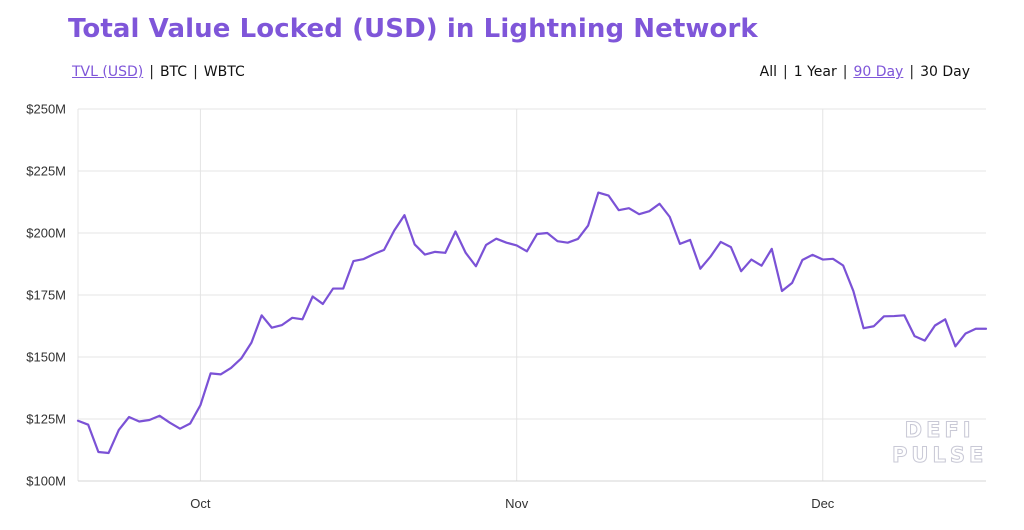 The height and width of the screenshot is (530, 1024). Describe the element at coordinates (46, 481) in the screenshot. I see `y-tick-label: $100M` at that location.